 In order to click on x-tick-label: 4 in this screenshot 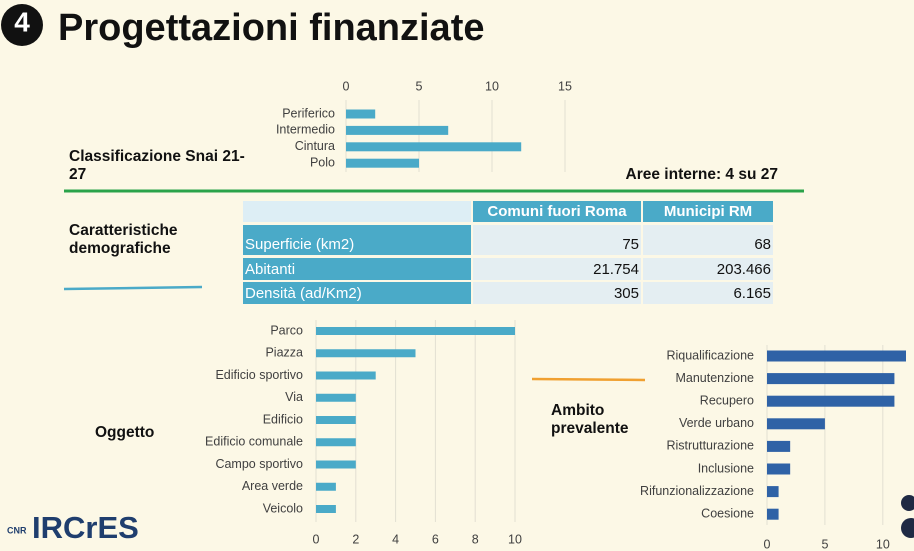, I will do `click(395, 539)`.